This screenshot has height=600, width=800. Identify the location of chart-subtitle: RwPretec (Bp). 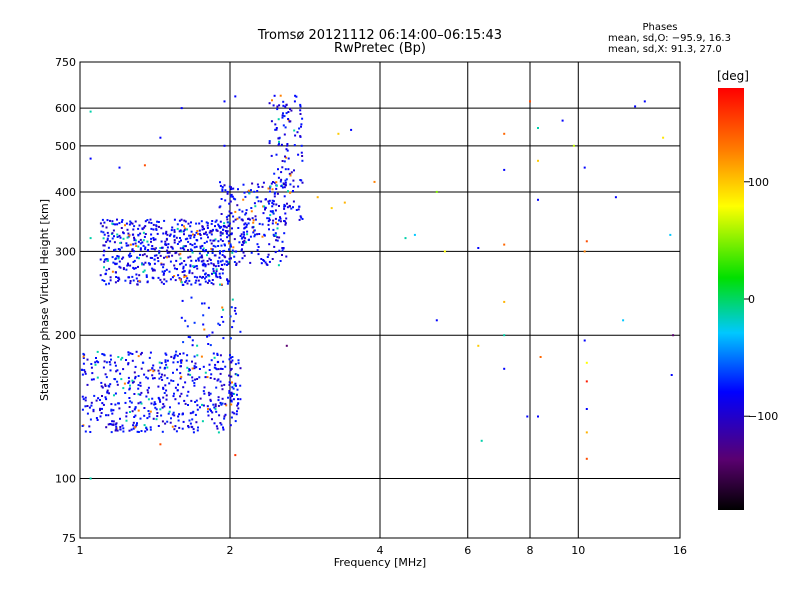
(380, 48).